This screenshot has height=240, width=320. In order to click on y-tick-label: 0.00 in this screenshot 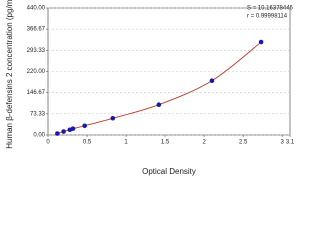, I will do `click(39, 136)`.